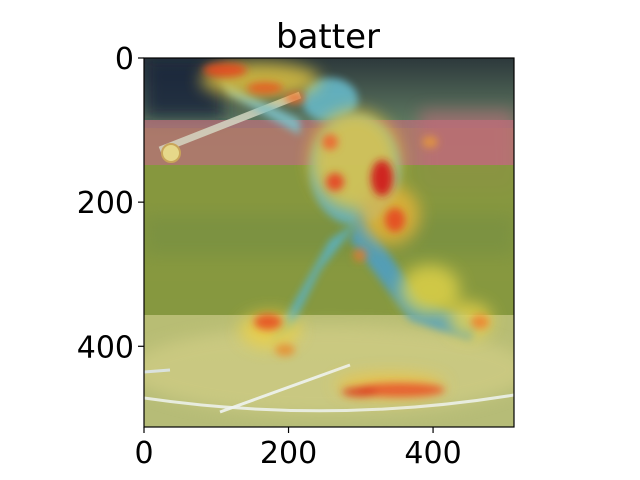 This screenshot has height=480, width=640. Describe the element at coordinates (171, 153) in the screenshot. I see `ball-shape` at that location.